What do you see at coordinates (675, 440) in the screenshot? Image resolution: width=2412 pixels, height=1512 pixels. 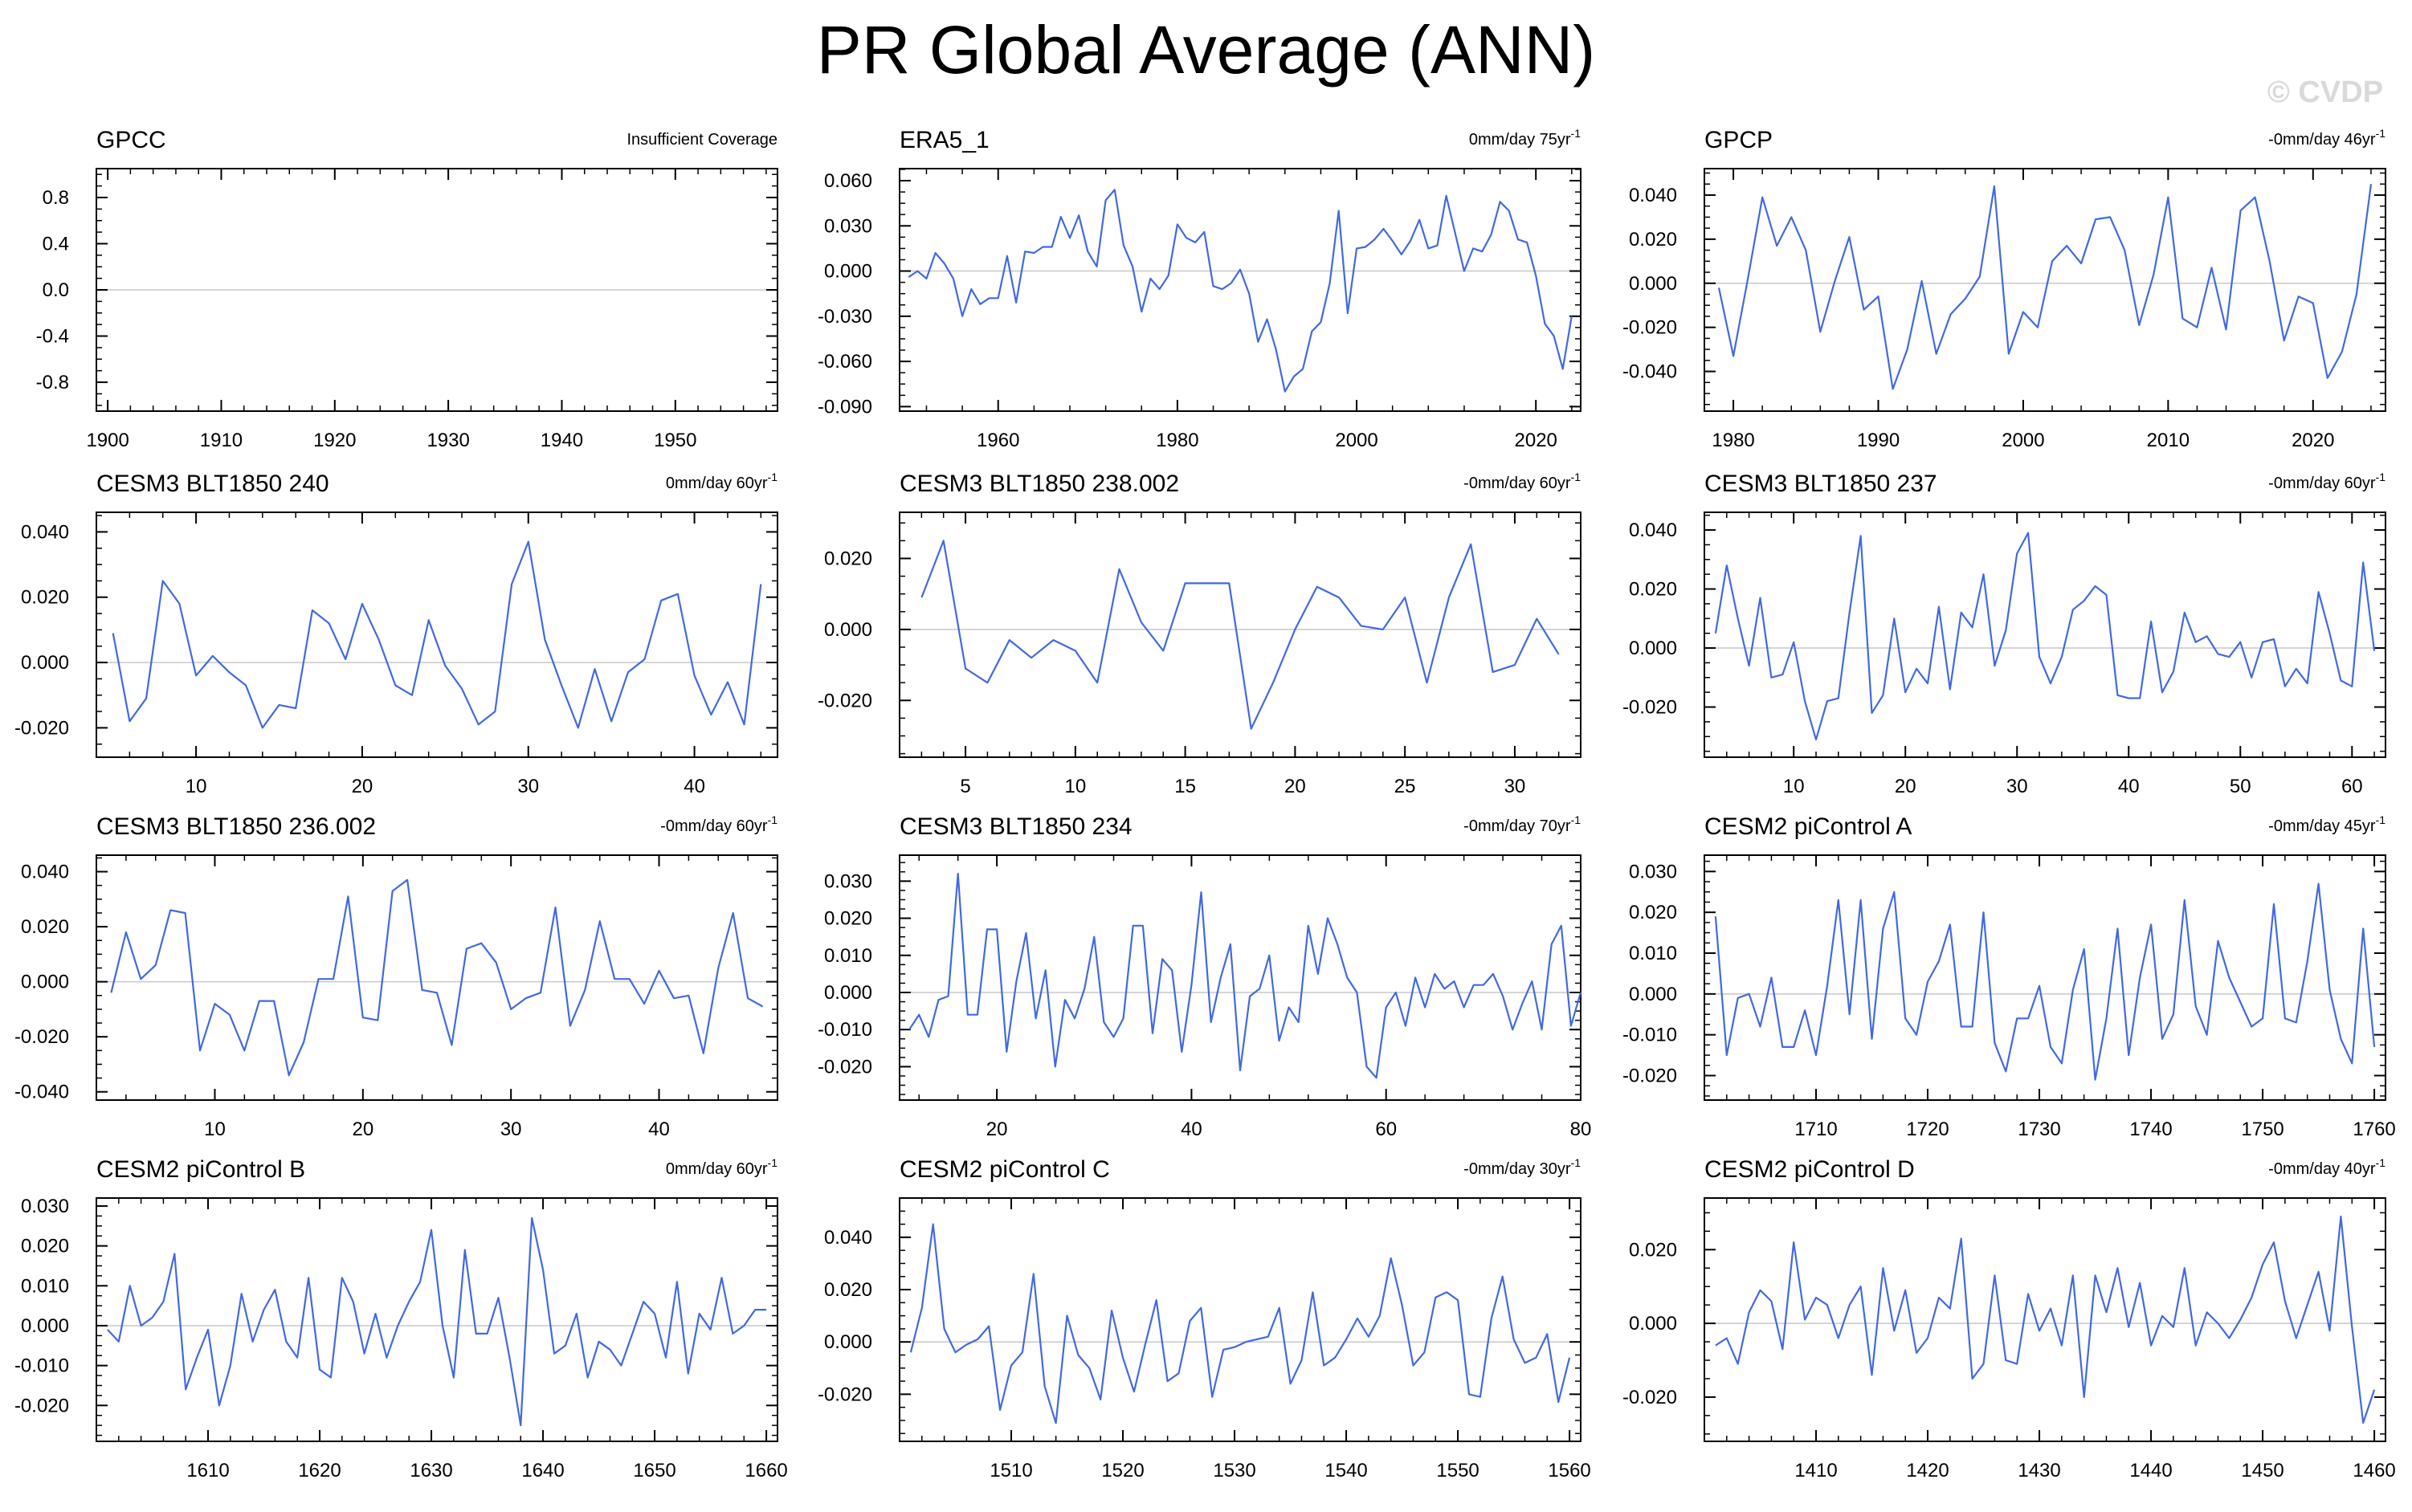 I see `x-tick-label: 1950` at bounding box center [675, 440].